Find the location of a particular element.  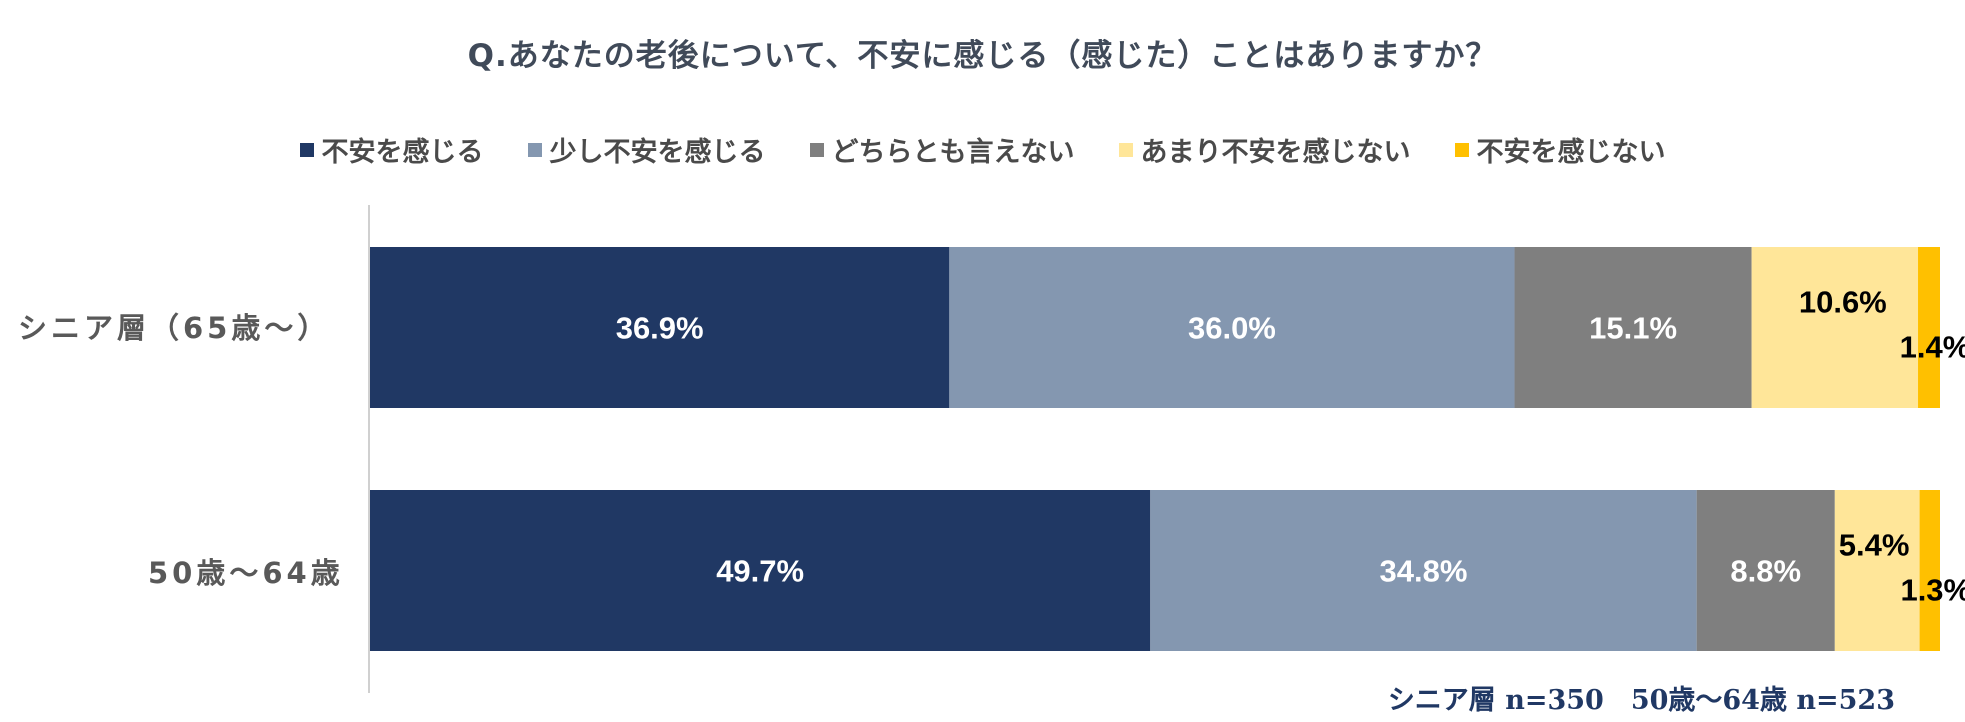

sample-size-note: シニア層 n=350 50歳～64歳 n=523 is located at coordinates (1641, 700).